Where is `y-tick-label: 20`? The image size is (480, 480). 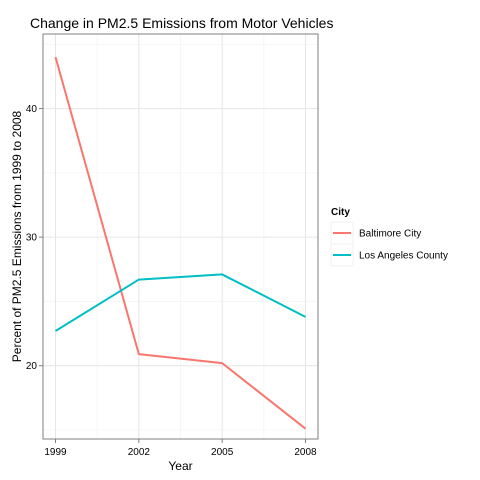
y-tick-label: 20 is located at coordinates (32, 366).